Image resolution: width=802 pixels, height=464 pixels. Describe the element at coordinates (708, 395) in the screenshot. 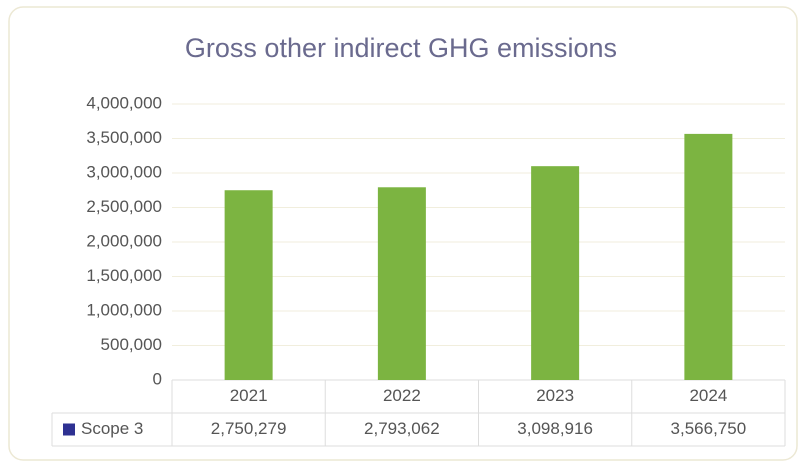

I see `x-tick-label: 2024` at that location.